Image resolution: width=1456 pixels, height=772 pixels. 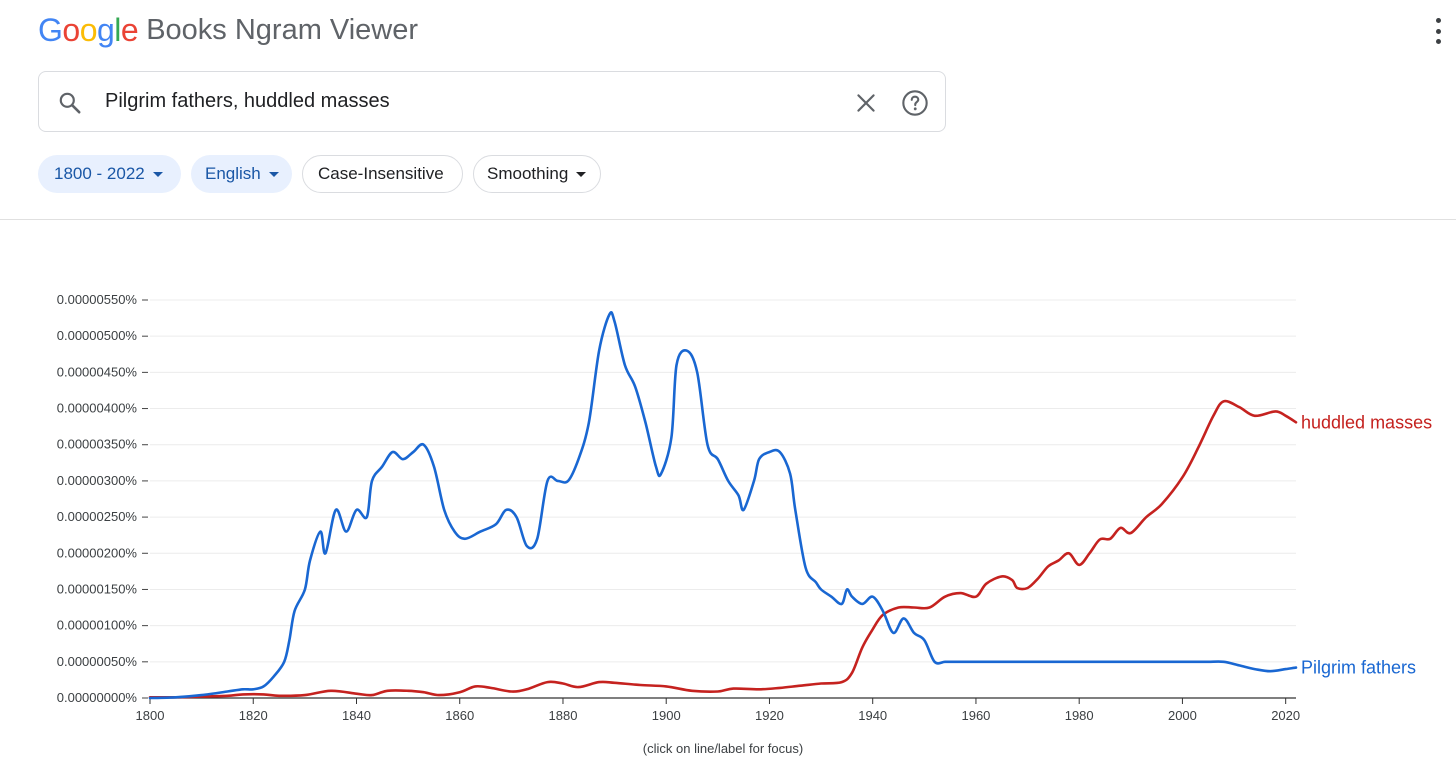 What do you see at coordinates (97, 444) in the screenshot?
I see `y-tick-label: 0.00000350%` at bounding box center [97, 444].